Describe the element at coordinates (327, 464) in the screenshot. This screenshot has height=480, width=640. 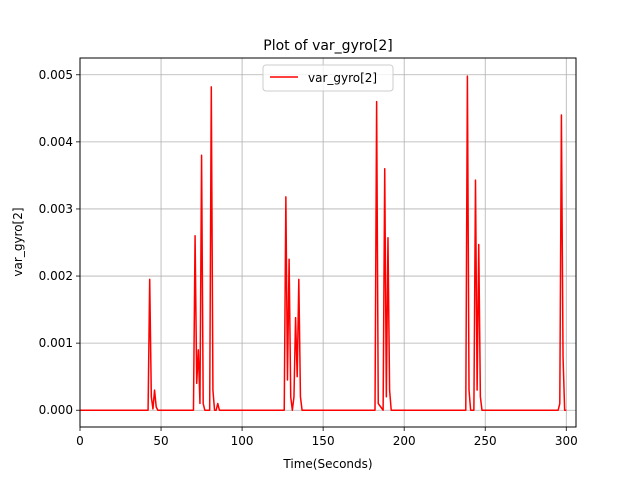
I see `x-axis-label: Time(Seconds)` at that location.